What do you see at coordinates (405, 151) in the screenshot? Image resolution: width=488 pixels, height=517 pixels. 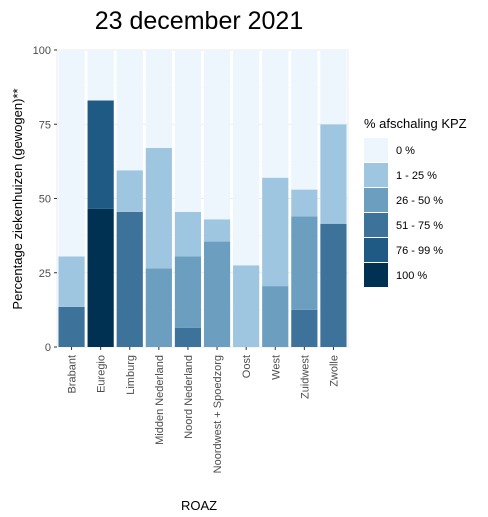 I see `legend-label: 0 %` at bounding box center [405, 151].